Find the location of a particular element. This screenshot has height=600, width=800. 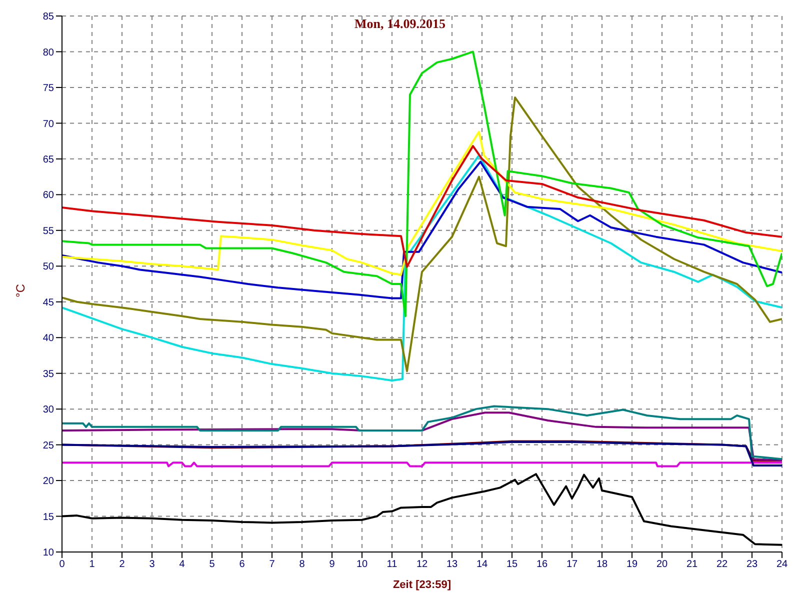

x-tick-label: 12 is located at coordinates (422, 564).